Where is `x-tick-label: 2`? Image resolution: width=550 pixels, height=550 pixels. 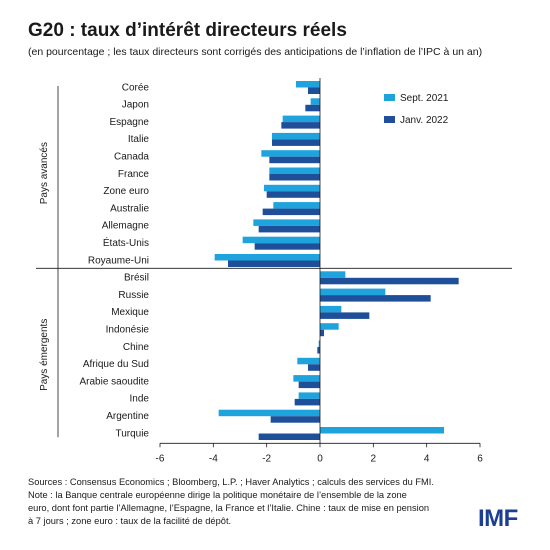
x-tick-label: 2 is located at coordinates (374, 458).